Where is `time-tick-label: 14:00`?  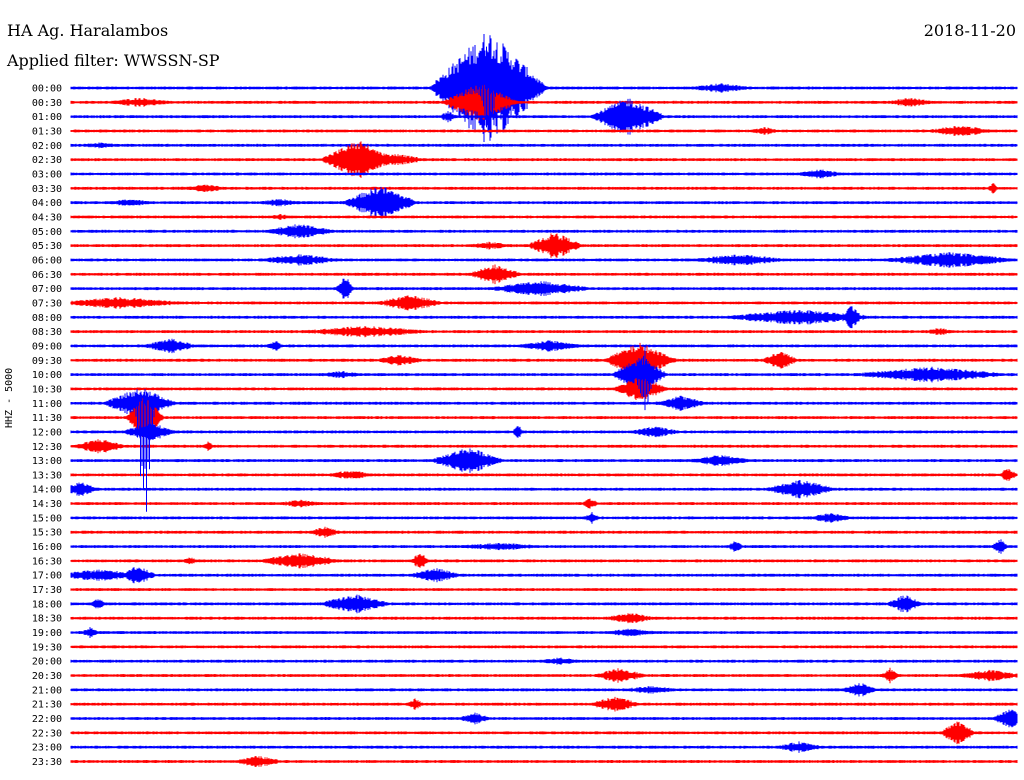 time-tick-label: 14:00 is located at coordinates (47, 490).